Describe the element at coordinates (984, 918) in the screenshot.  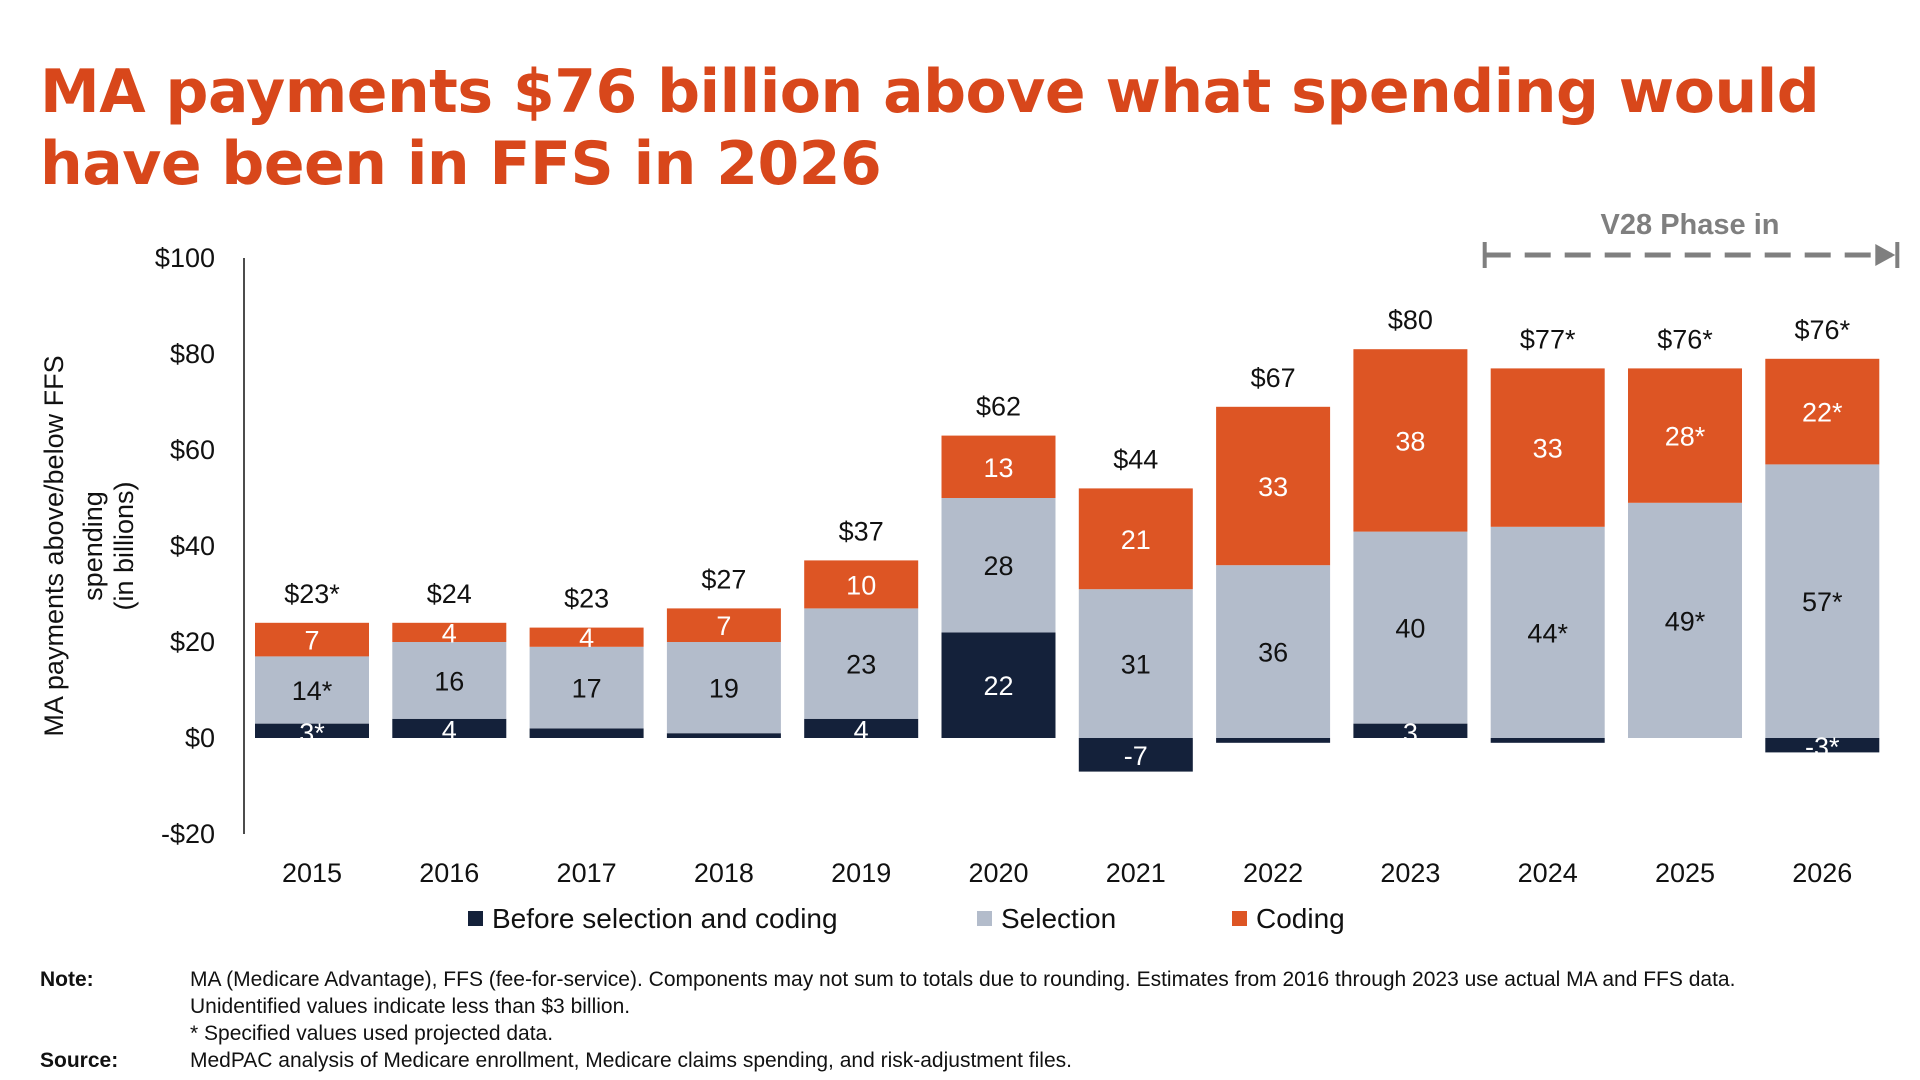
I see `legend-swatch-selection` at that location.